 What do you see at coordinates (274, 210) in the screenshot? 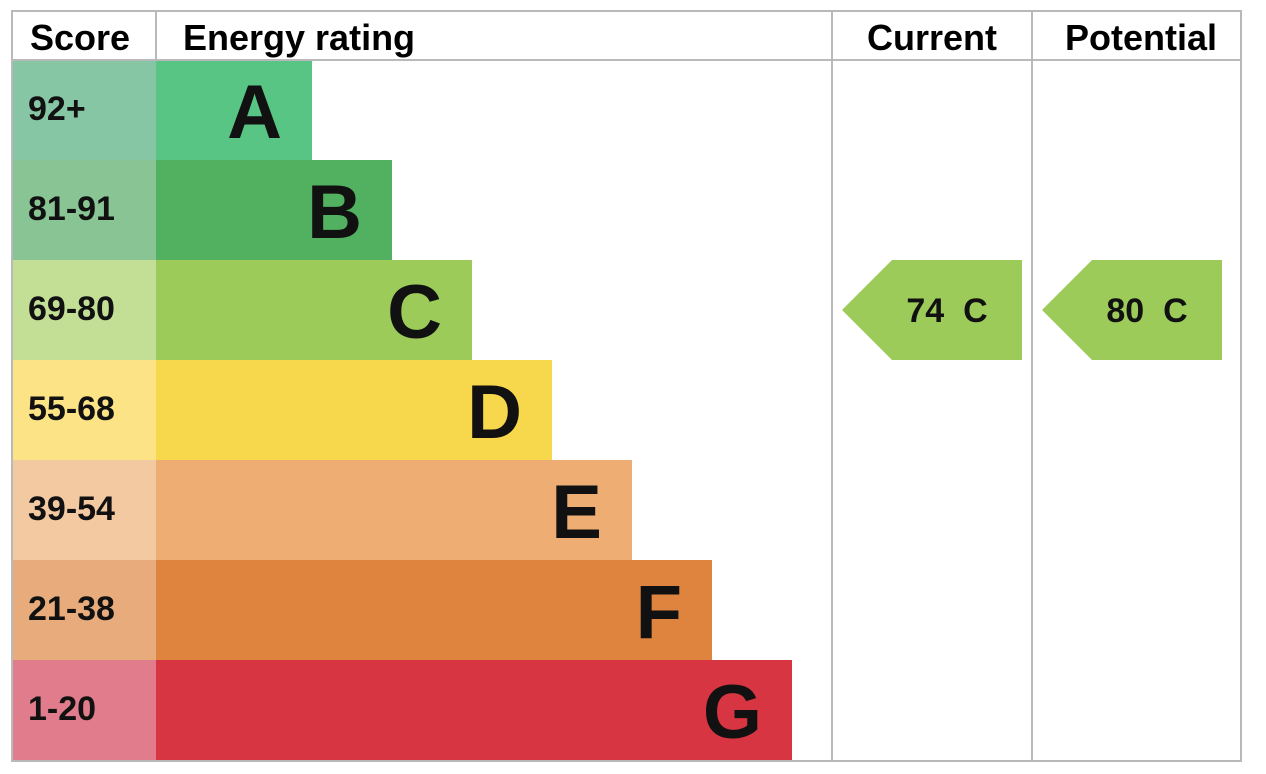
I see `rating-bar-b` at bounding box center [274, 210].